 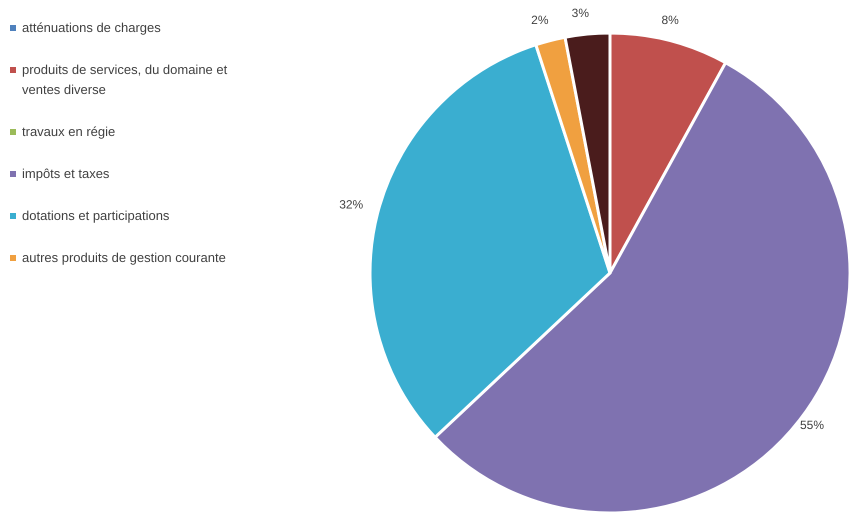 What do you see at coordinates (66, 174) in the screenshot?
I see `legend-label: impôts et taxes` at bounding box center [66, 174].